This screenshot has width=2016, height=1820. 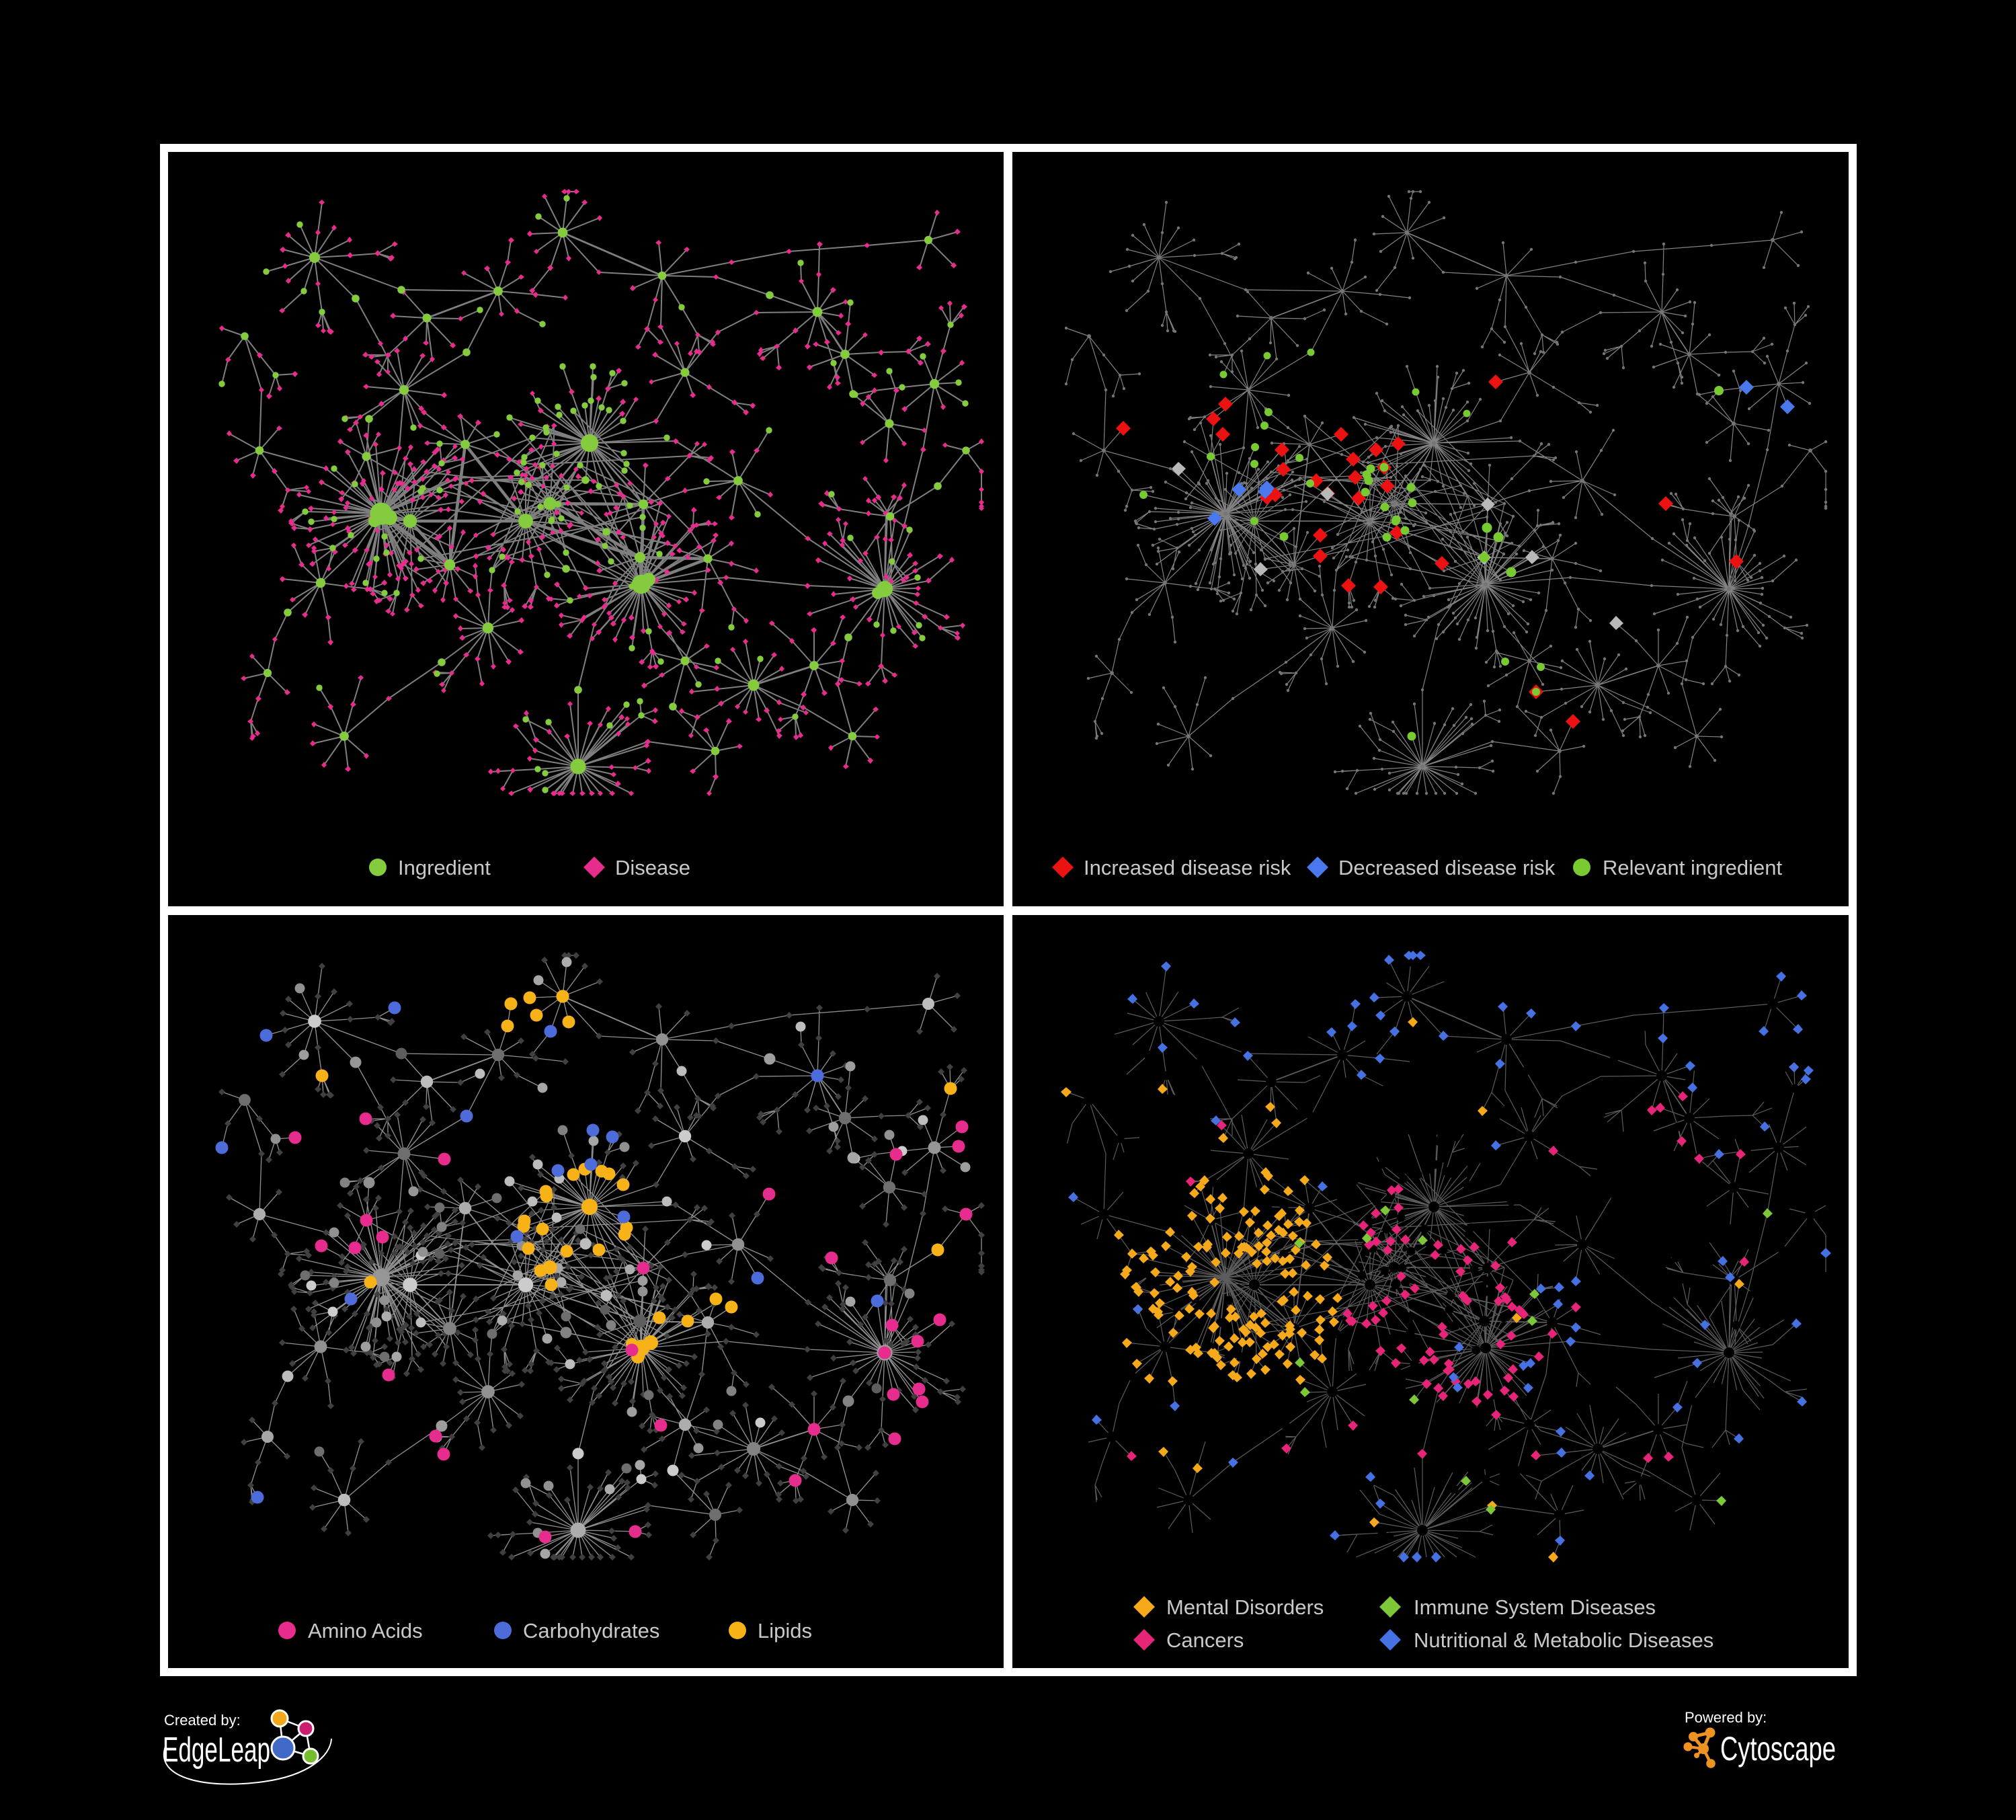 I want to click on svg-text: Powered by:, so click(x=1726, y=1717).